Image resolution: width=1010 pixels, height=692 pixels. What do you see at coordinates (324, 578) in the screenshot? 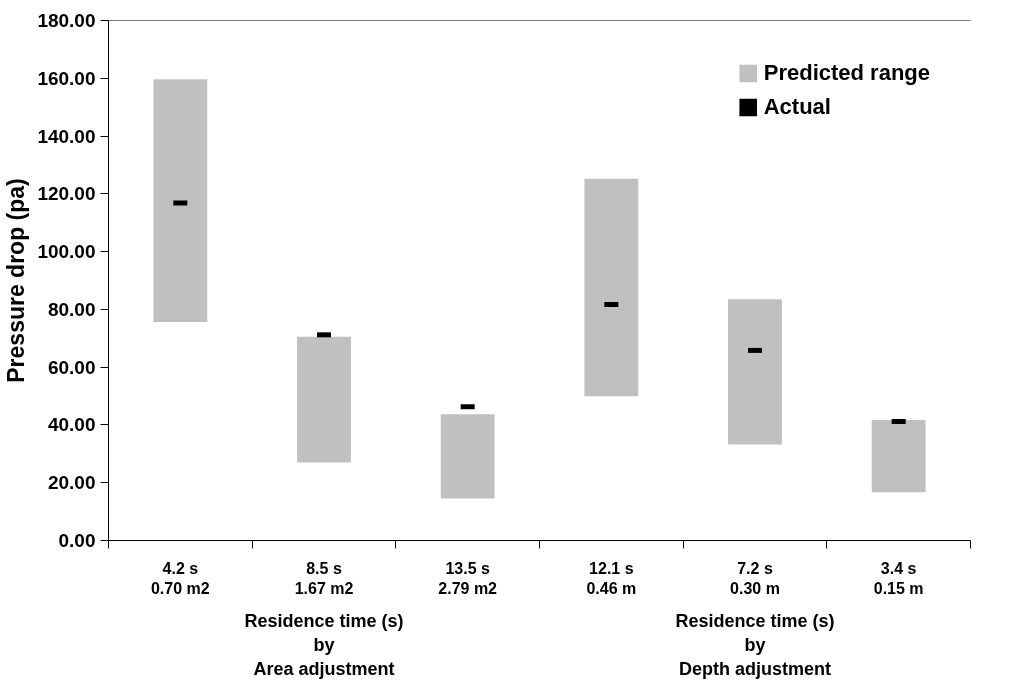
I see `x-tick-label: 8.5 s 1.67 m2` at bounding box center [324, 578].